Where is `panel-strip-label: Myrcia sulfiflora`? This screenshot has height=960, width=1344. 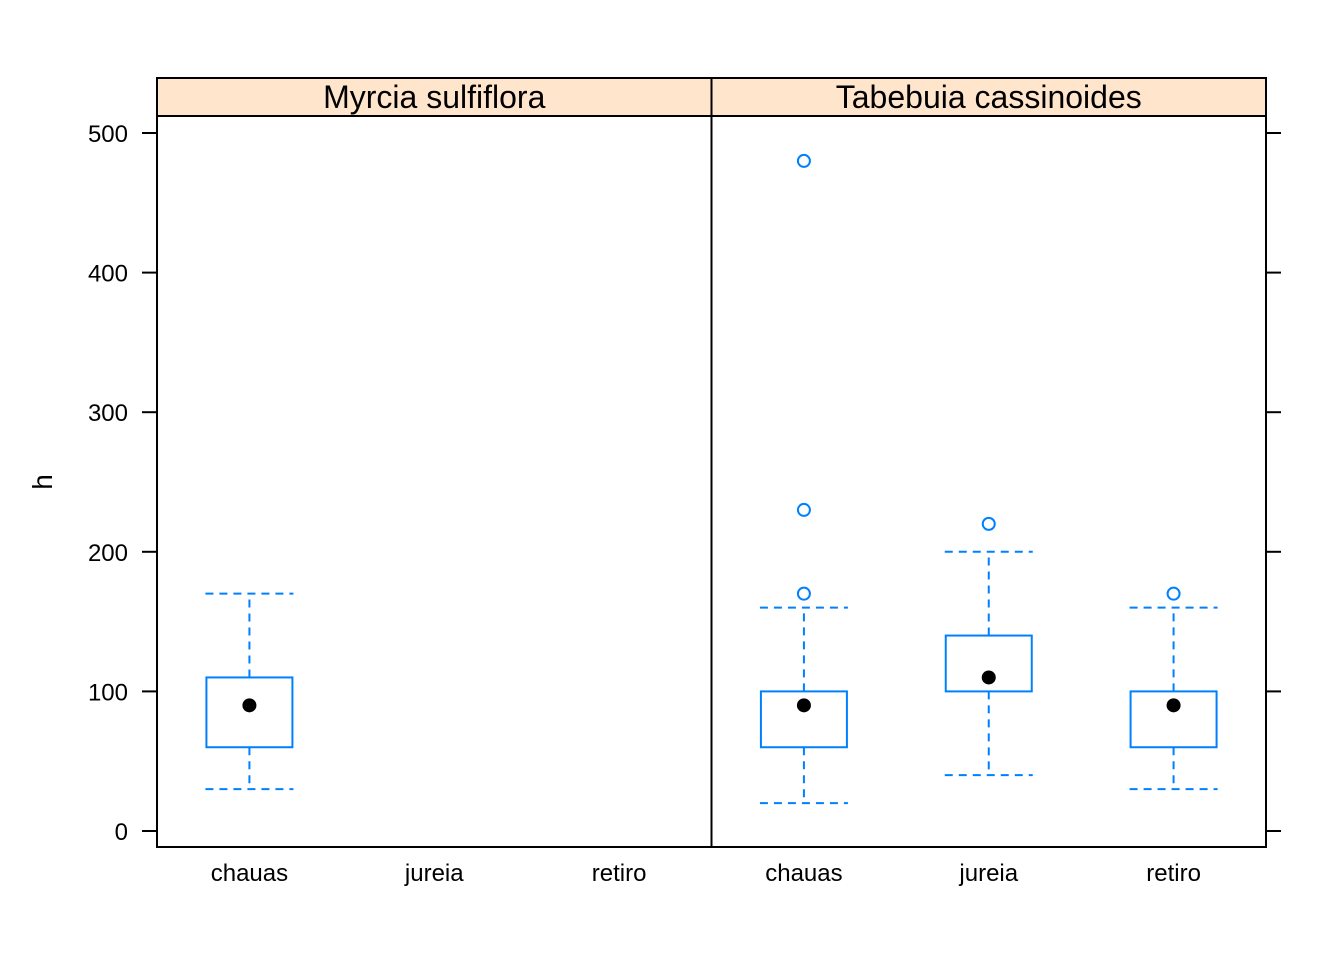
panel-strip-label: Myrcia sulfiflora is located at coordinates (434, 97).